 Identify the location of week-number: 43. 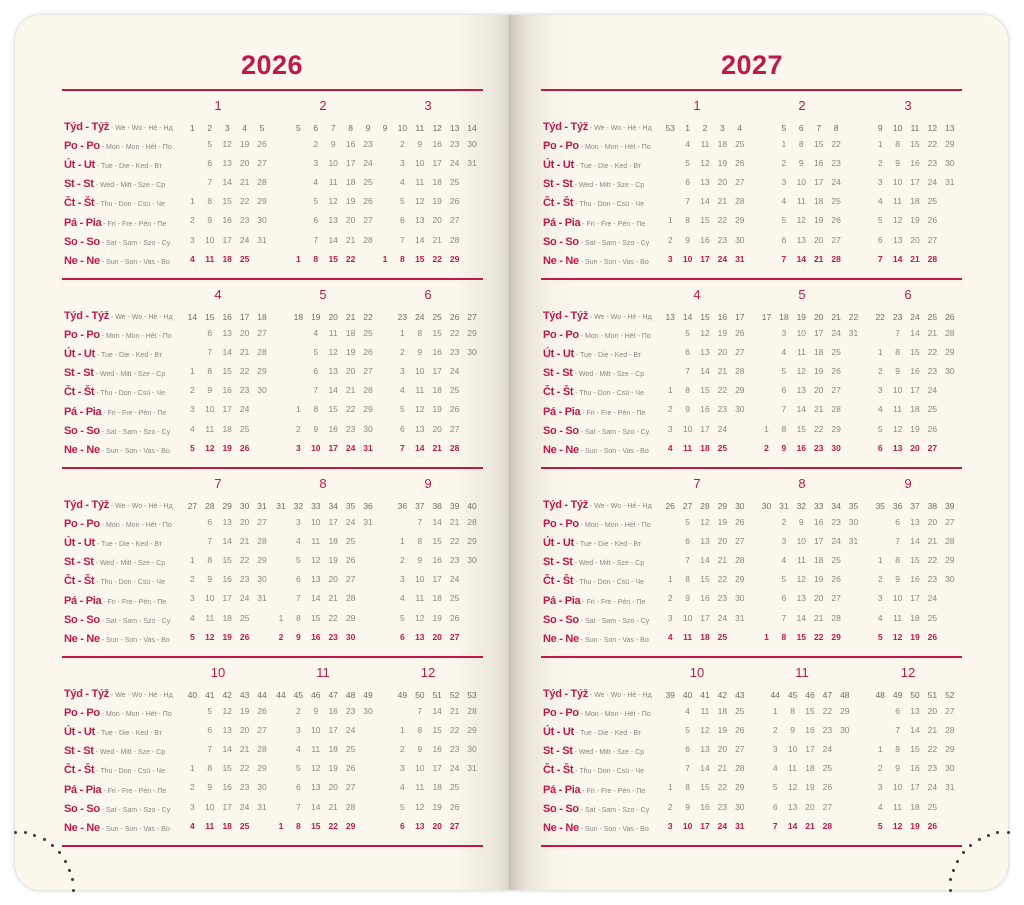
(244, 695).